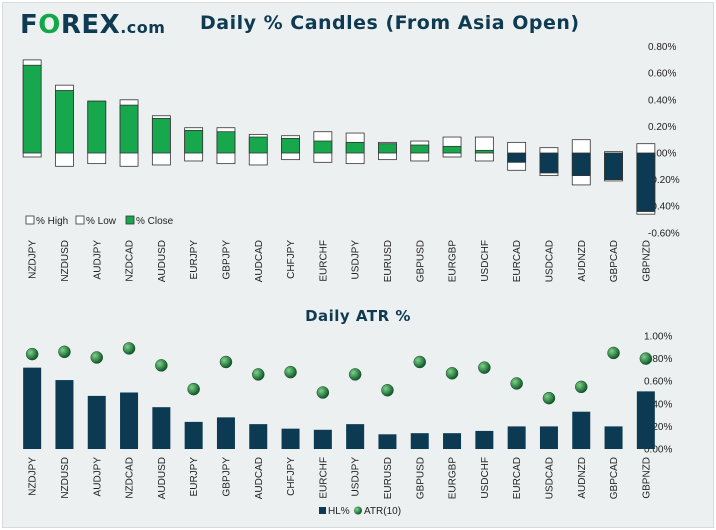  I want to click on category-label: EURCAD, so click(517, 261).